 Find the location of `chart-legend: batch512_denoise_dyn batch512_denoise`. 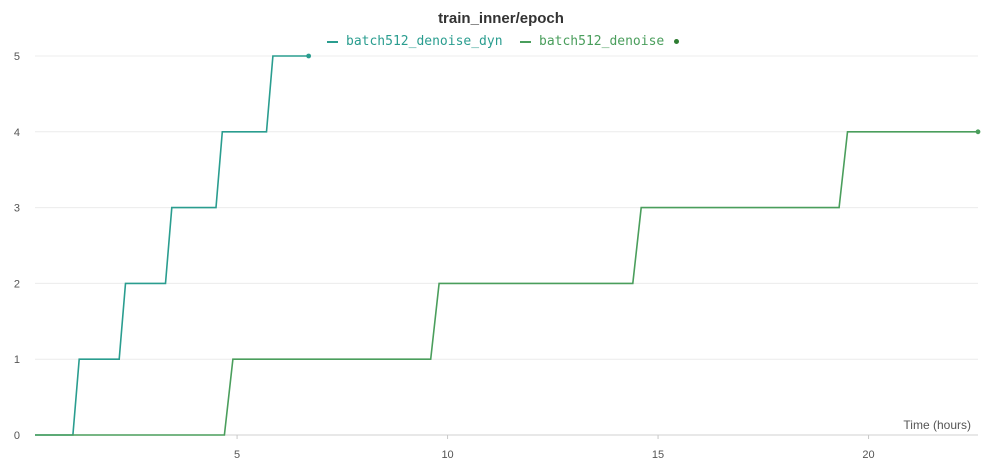

chart-legend: batch512_denoise_dyn batch512_denoise is located at coordinates (501, 44).